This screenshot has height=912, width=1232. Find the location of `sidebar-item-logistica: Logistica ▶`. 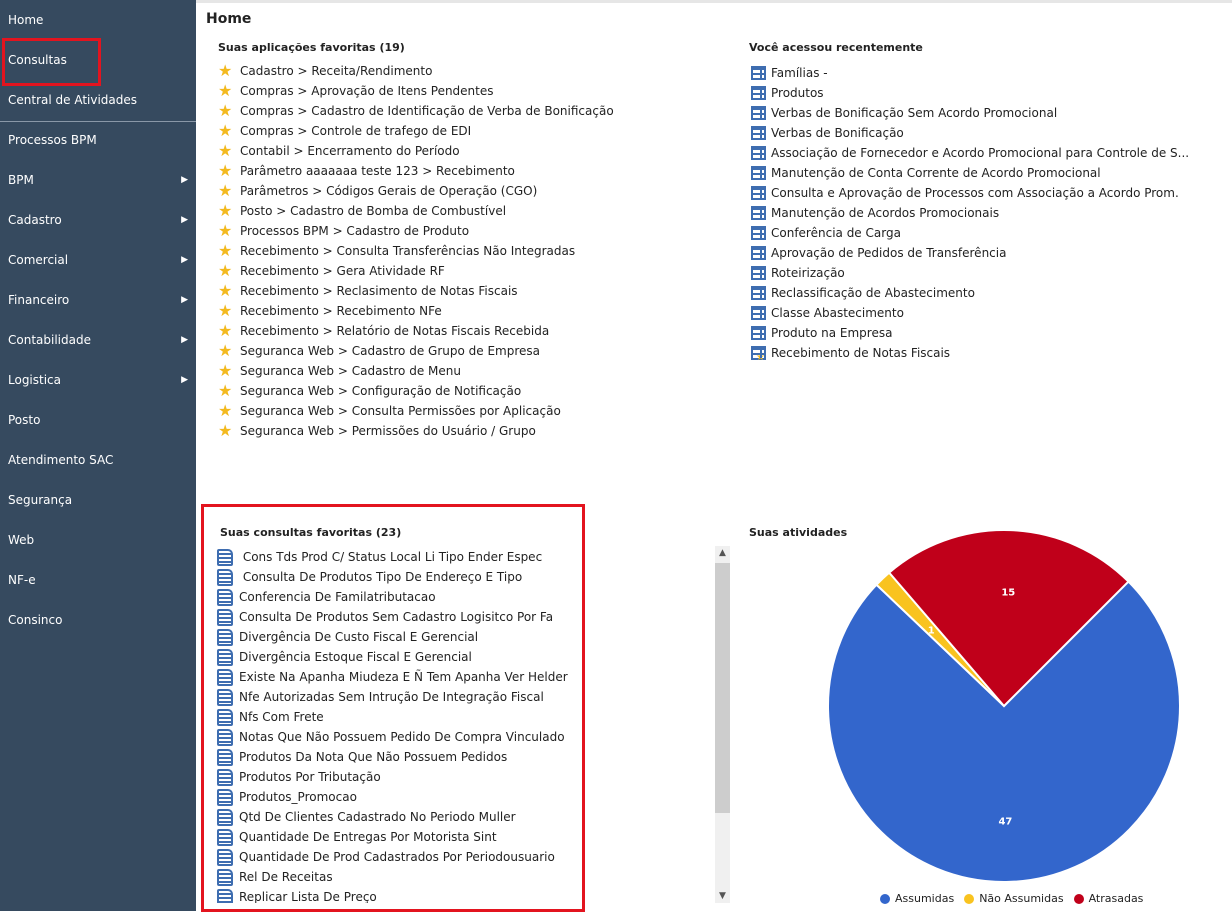

sidebar-item-logistica: Logistica ▶ is located at coordinates (98, 380).